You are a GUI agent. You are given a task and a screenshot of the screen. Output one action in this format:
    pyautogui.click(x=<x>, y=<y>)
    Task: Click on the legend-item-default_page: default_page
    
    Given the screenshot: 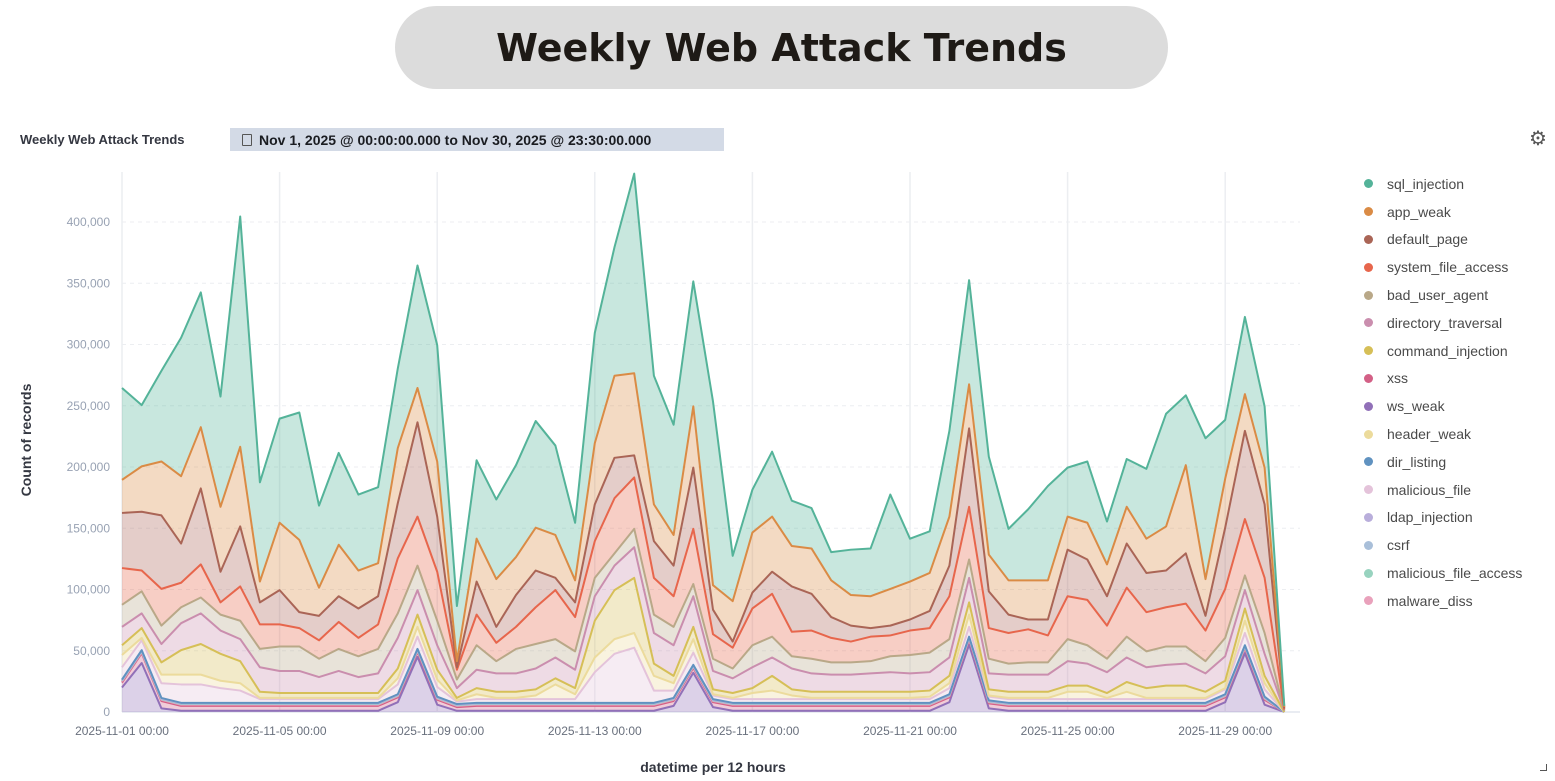 What is the action you would take?
    pyautogui.click(x=1441, y=240)
    